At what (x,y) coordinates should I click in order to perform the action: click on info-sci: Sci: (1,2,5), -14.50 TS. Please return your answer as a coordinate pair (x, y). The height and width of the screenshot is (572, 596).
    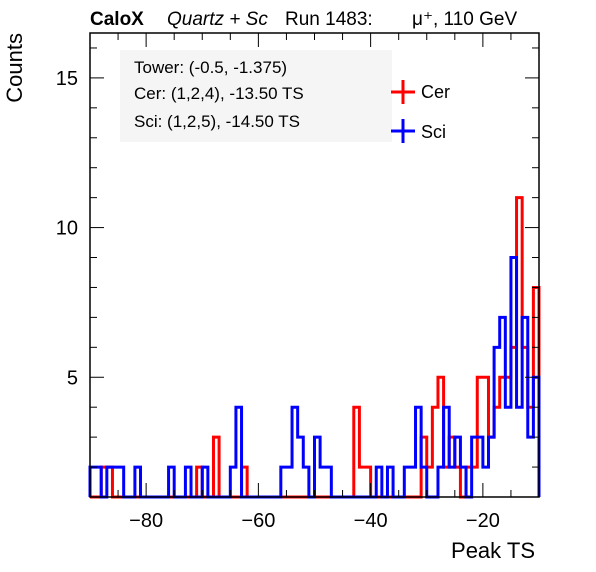
    Looking at the image, I should click on (217, 121).